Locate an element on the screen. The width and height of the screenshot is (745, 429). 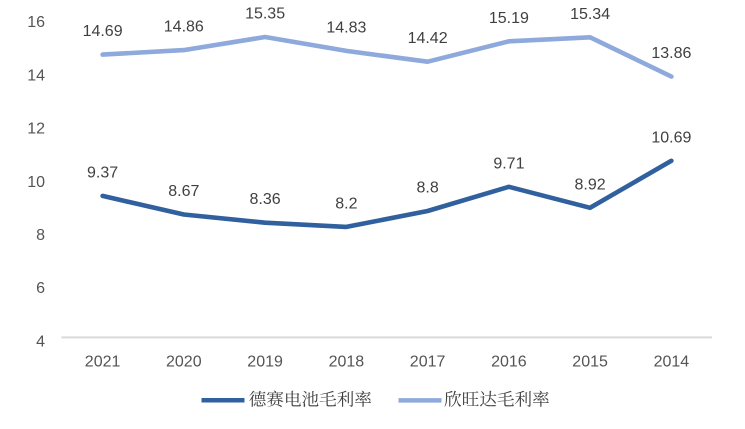
svg-text: 16 is located at coordinates (36, 22).